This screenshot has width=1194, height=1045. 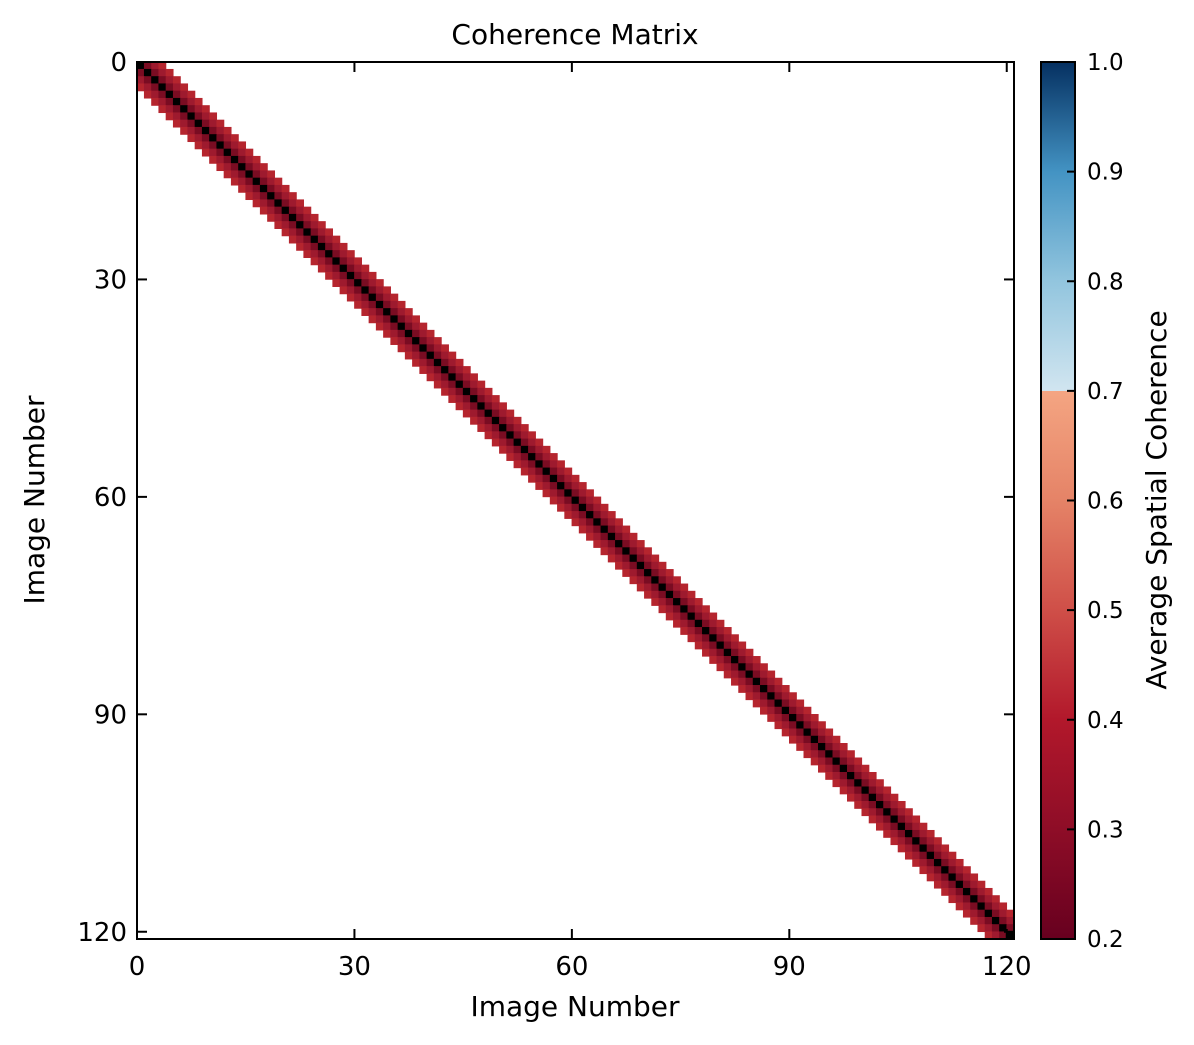 I want to click on y-axis-label: Image Number, so click(x=34, y=500).